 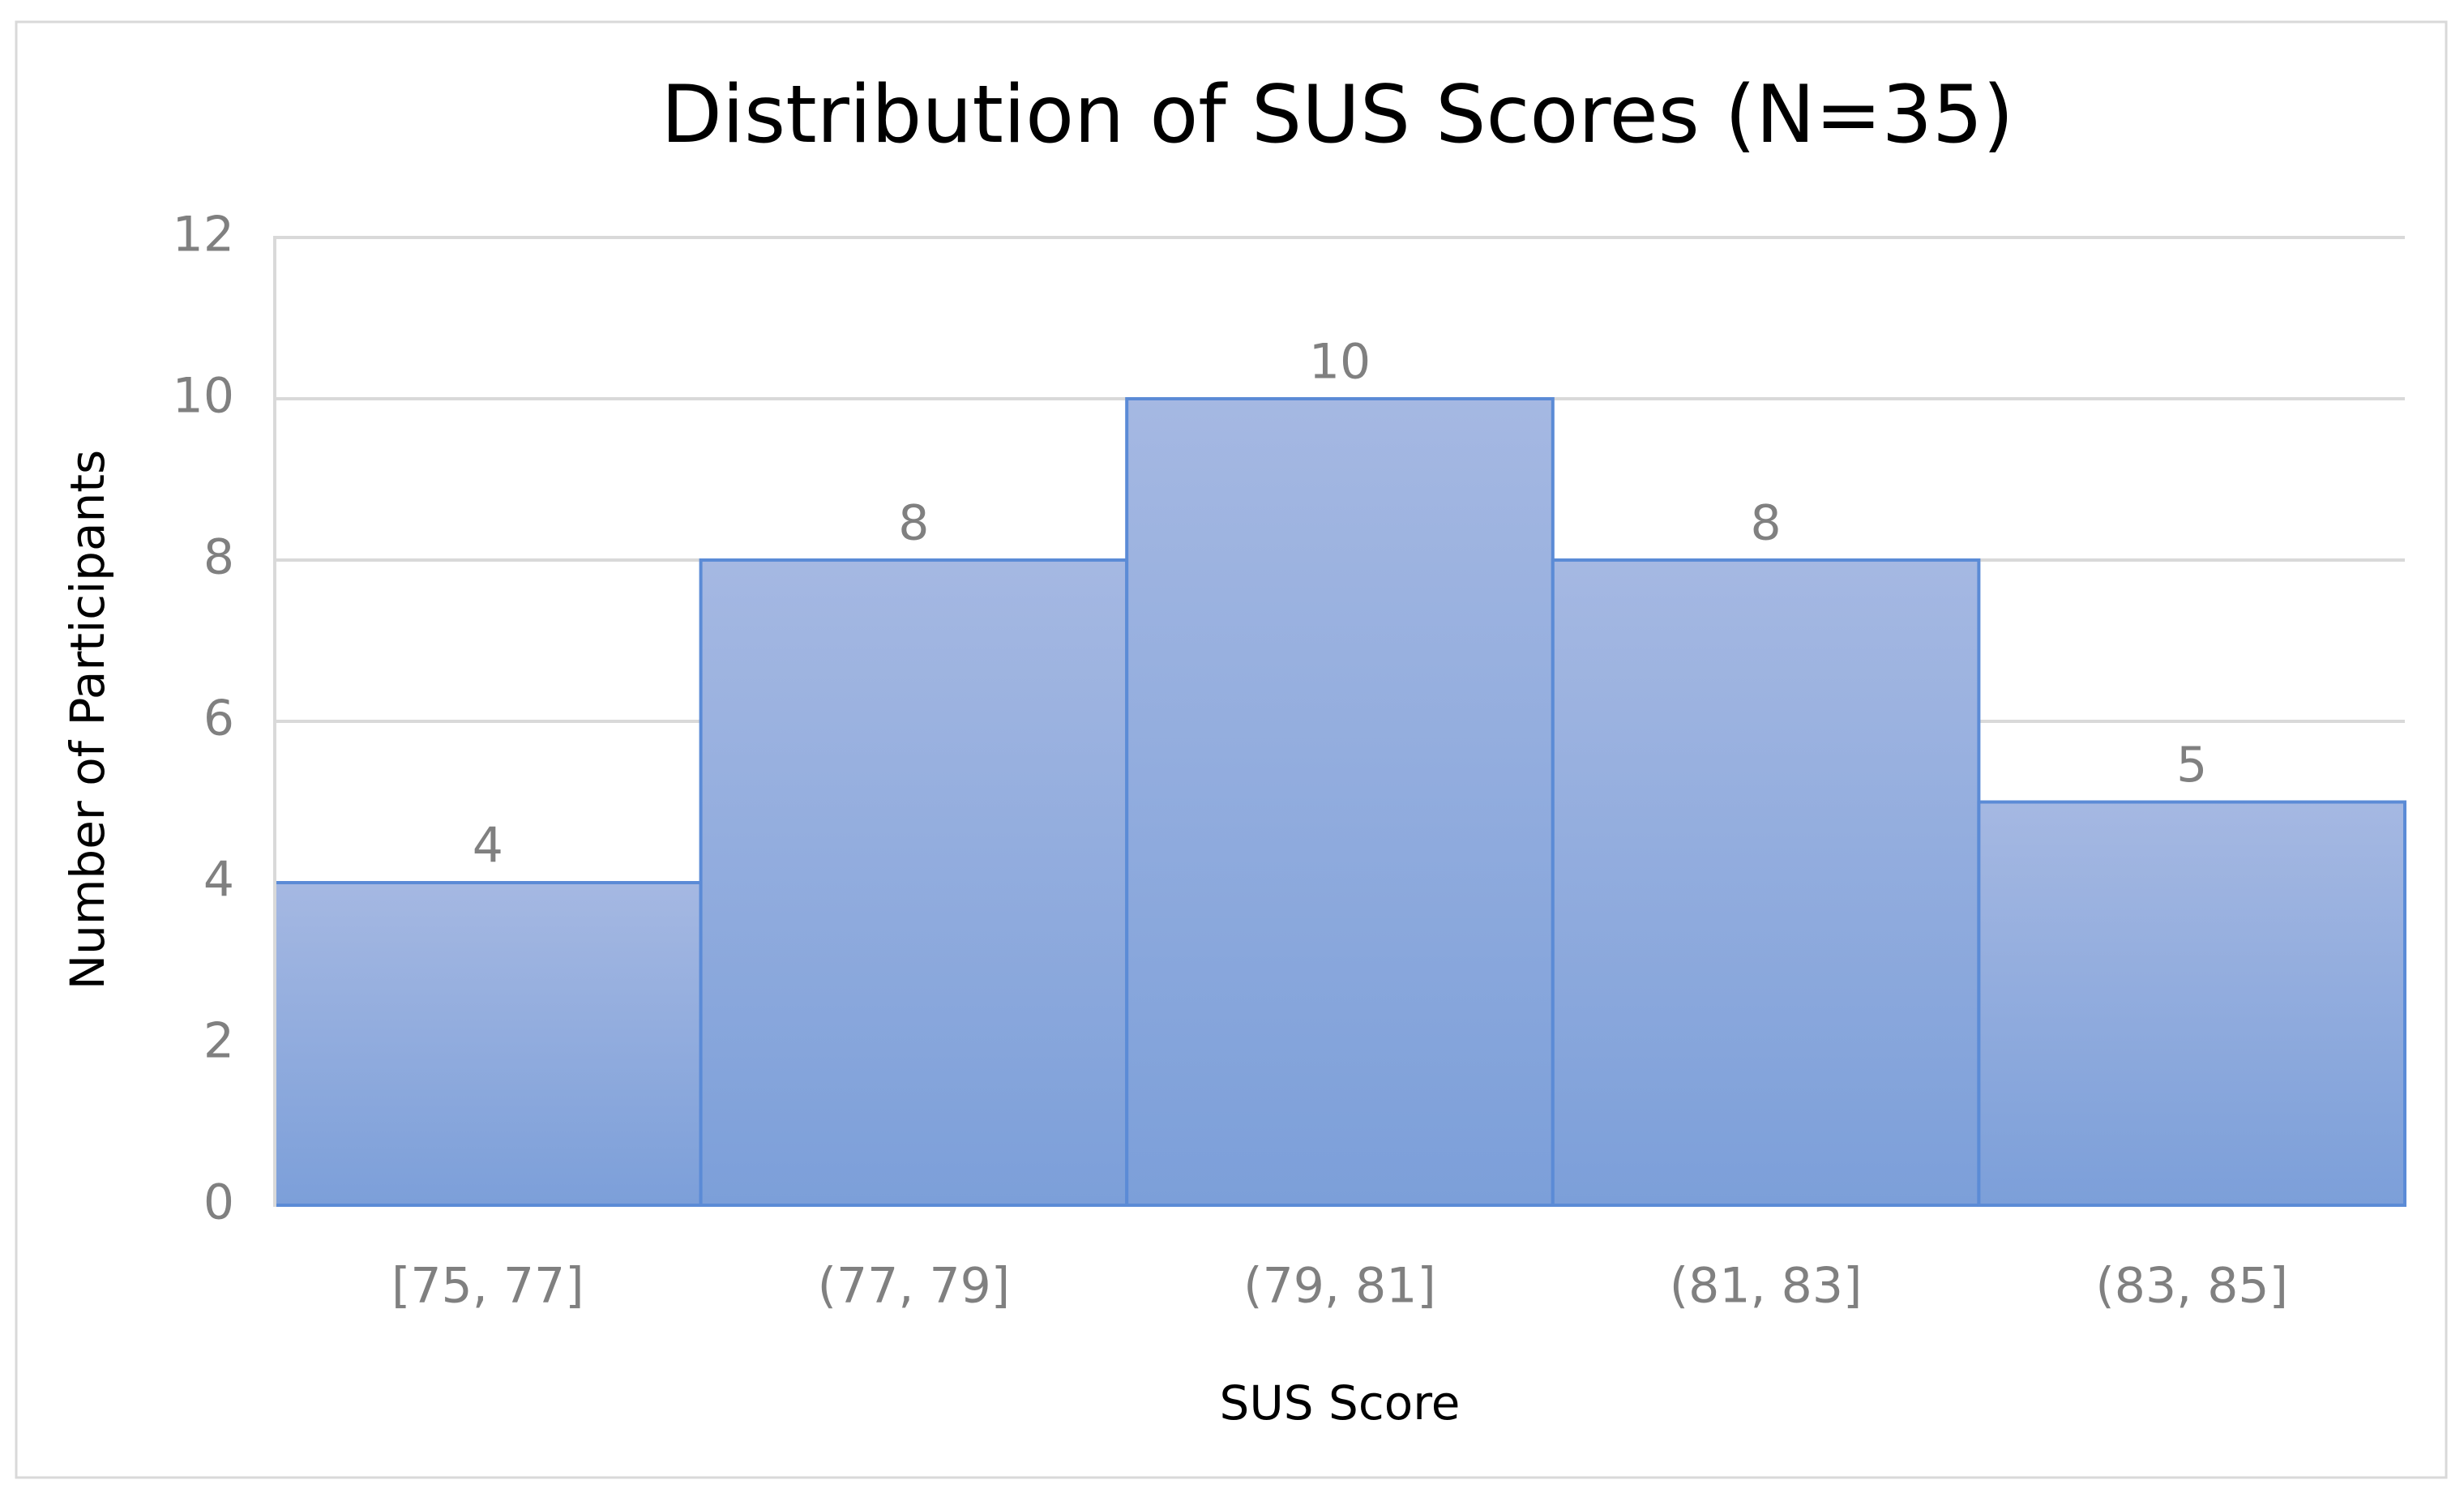 What do you see at coordinates (1337, 115) in the screenshot?
I see `chart-title: Distribution of SUS Scores (N=35)` at bounding box center [1337, 115].